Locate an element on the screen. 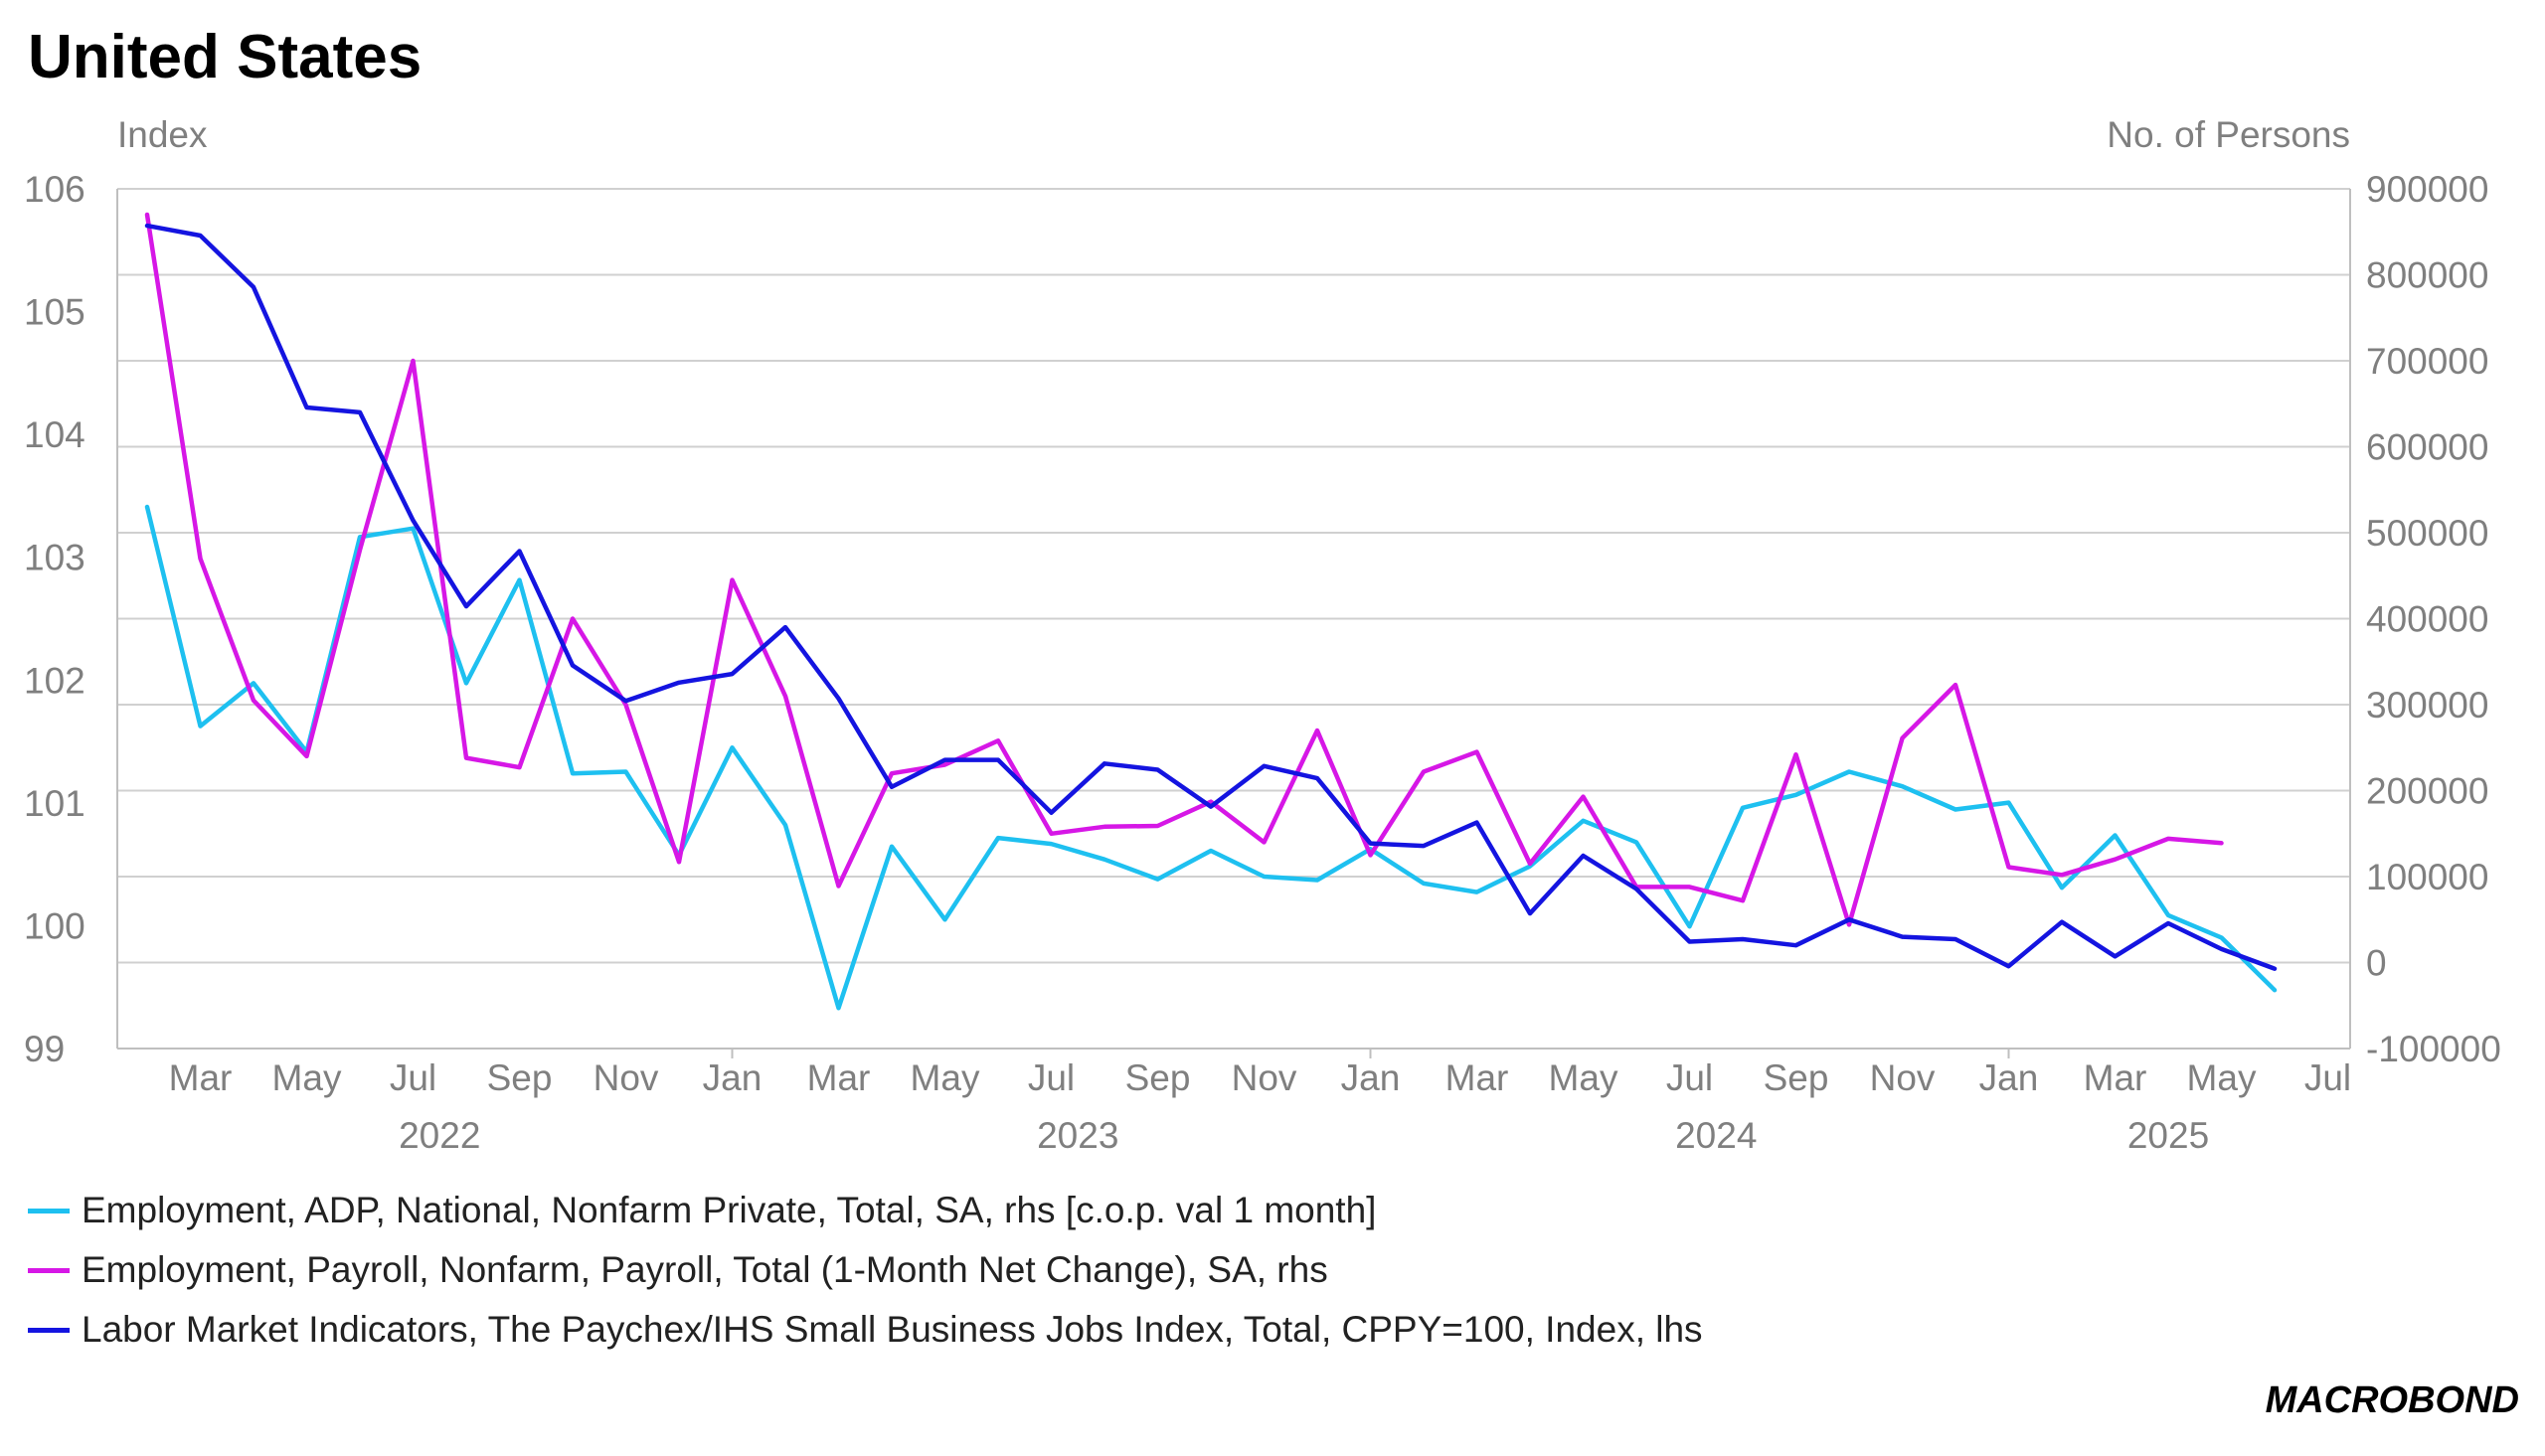  right-axis-label: No. of Persons is located at coordinates (2228, 134).